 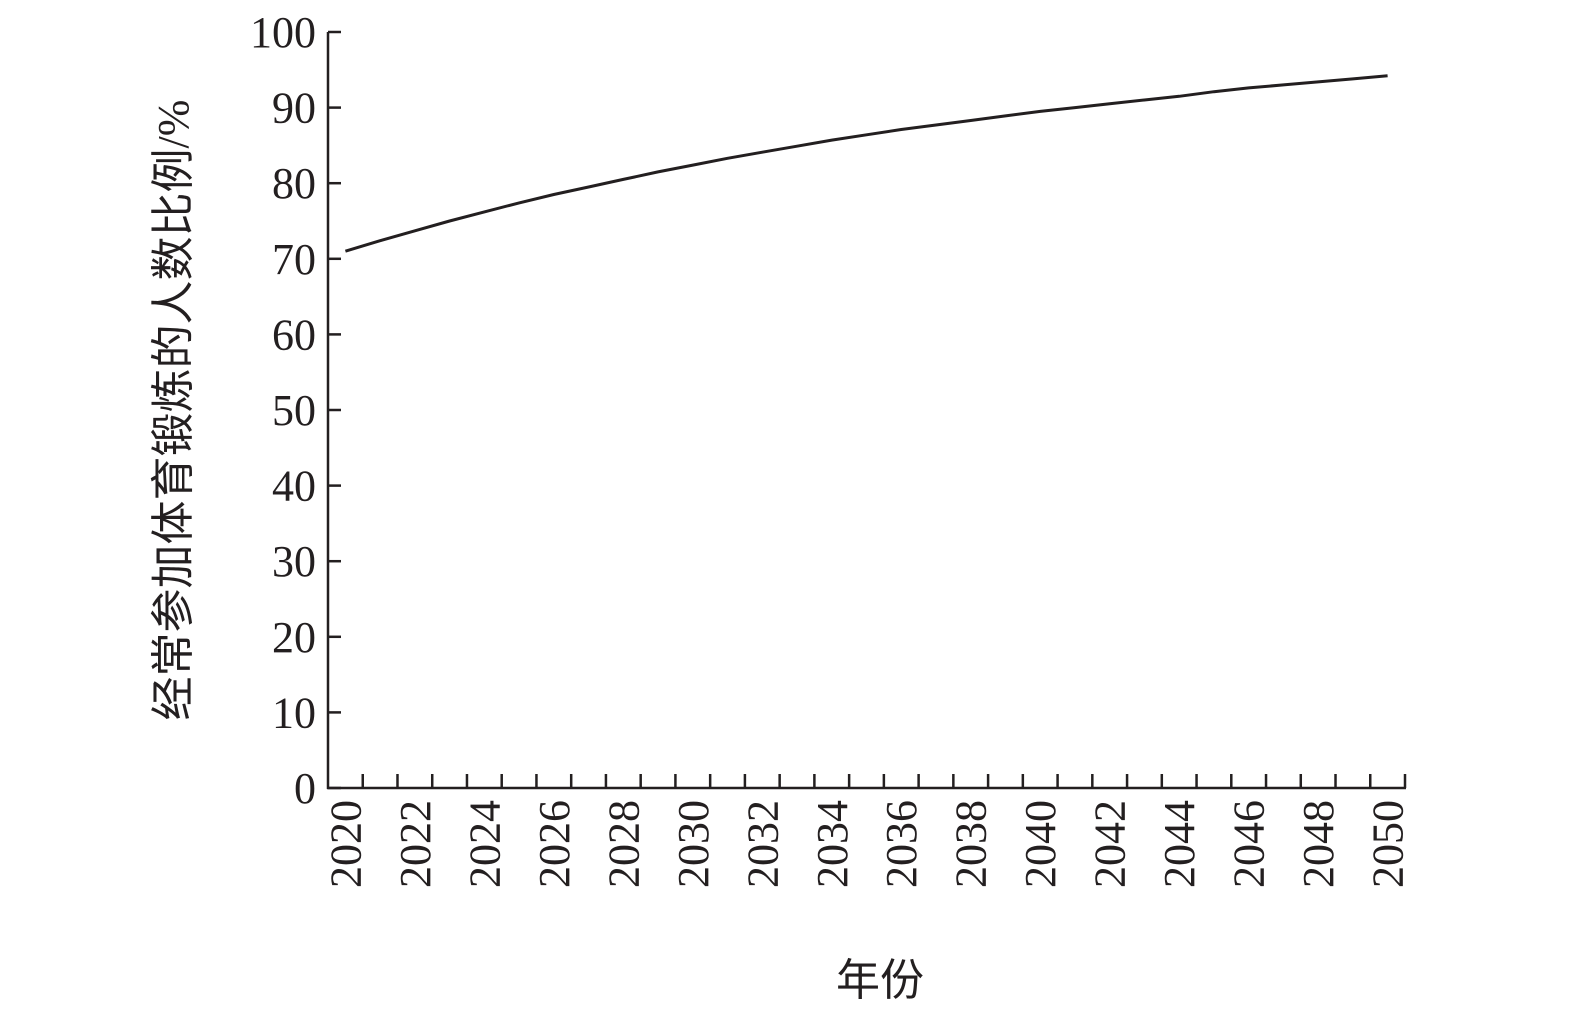 I want to click on y-tick-label: 30, so click(x=294, y=561).